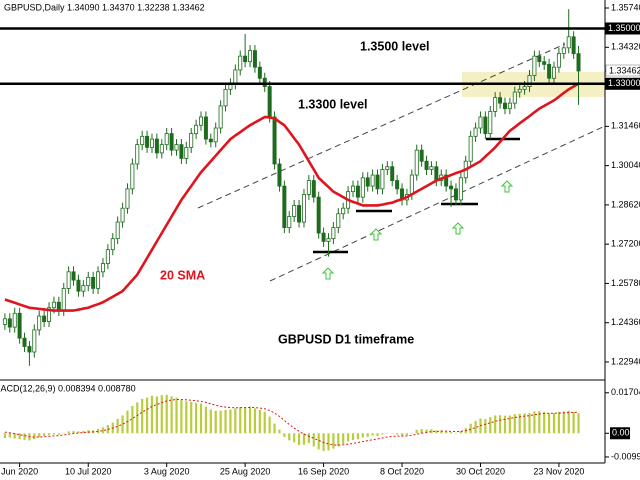 This screenshot has height=480, width=640. I want to click on x-tick-label: 8 Oct 2020, so click(402, 471).